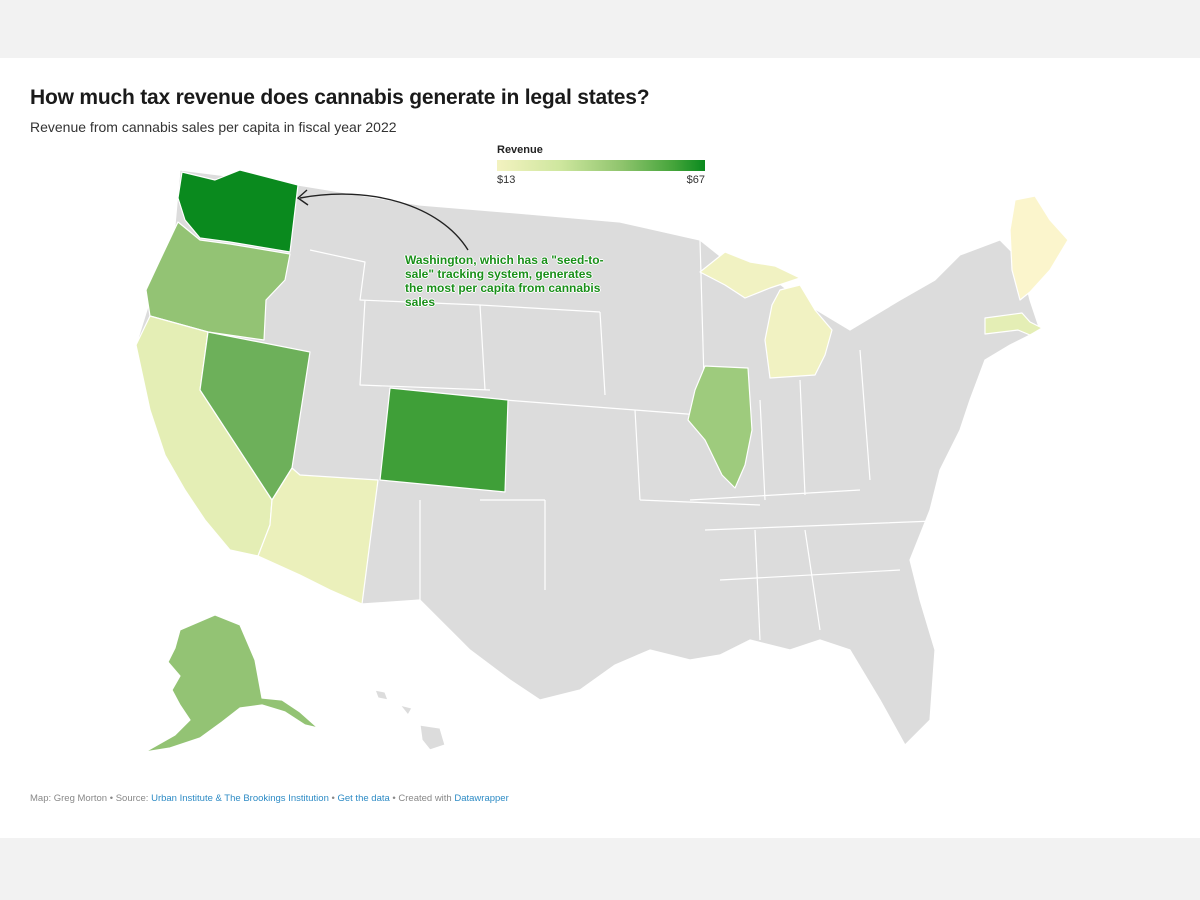  What do you see at coordinates (798, 331) in the screenshot?
I see `state-michigan-lower` at bounding box center [798, 331].